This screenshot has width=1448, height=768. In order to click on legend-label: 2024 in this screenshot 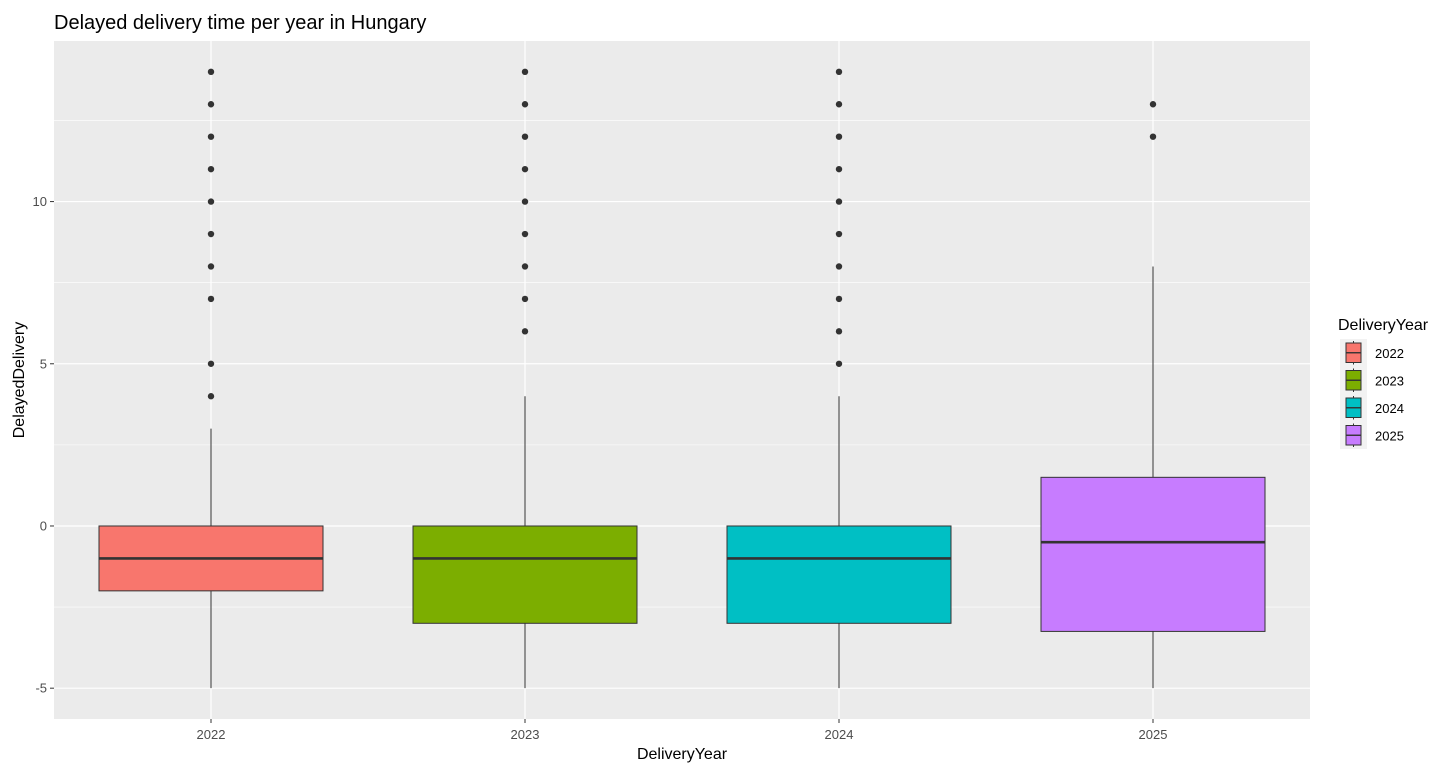, I will do `click(1389, 408)`.